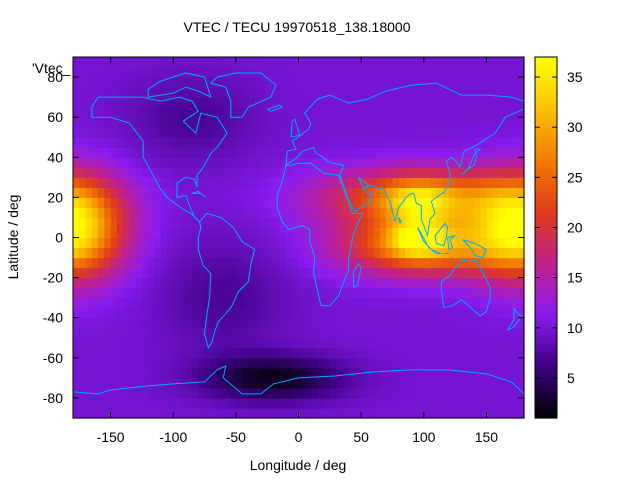  Describe the element at coordinates (400, 220) in the screenshot. I see `coastline-path` at that location.